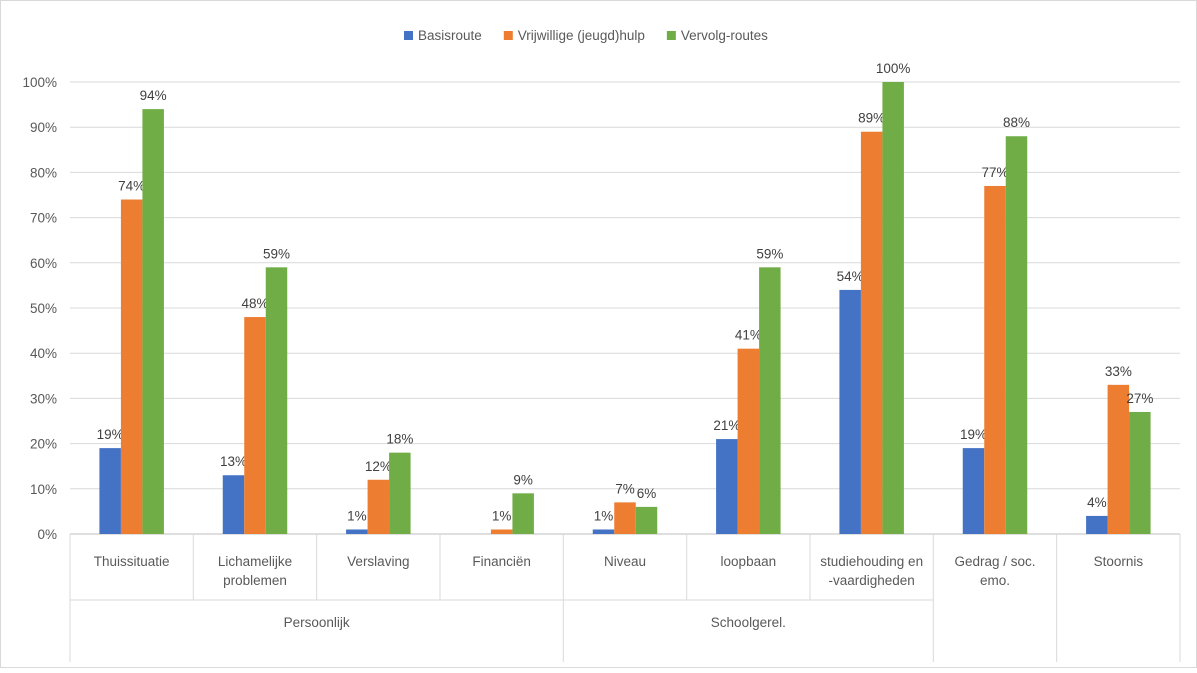 Image resolution: width=1197 pixels, height=673 pixels. Describe the element at coordinates (501, 561) in the screenshot. I see `x-category-label: Financiën` at that location.